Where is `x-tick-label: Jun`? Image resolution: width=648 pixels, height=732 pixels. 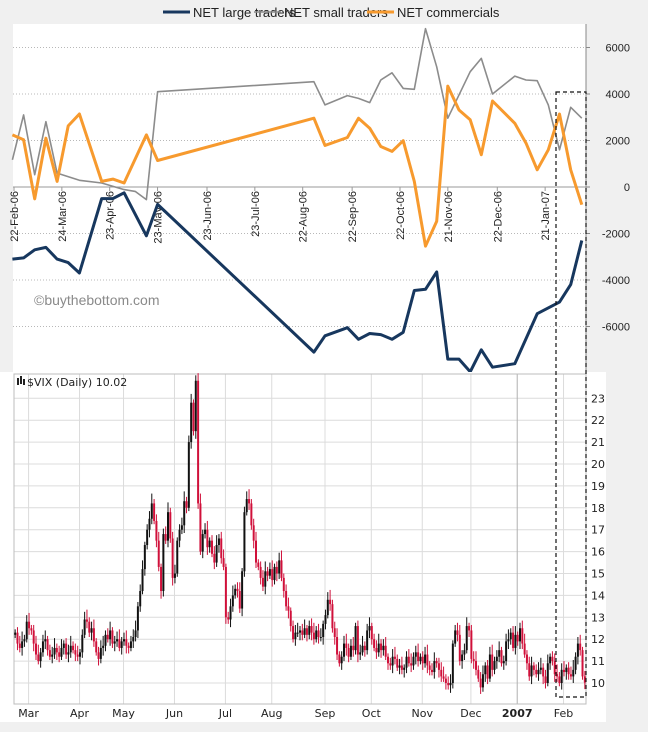 x-tick-label: Jun is located at coordinates (174, 713).